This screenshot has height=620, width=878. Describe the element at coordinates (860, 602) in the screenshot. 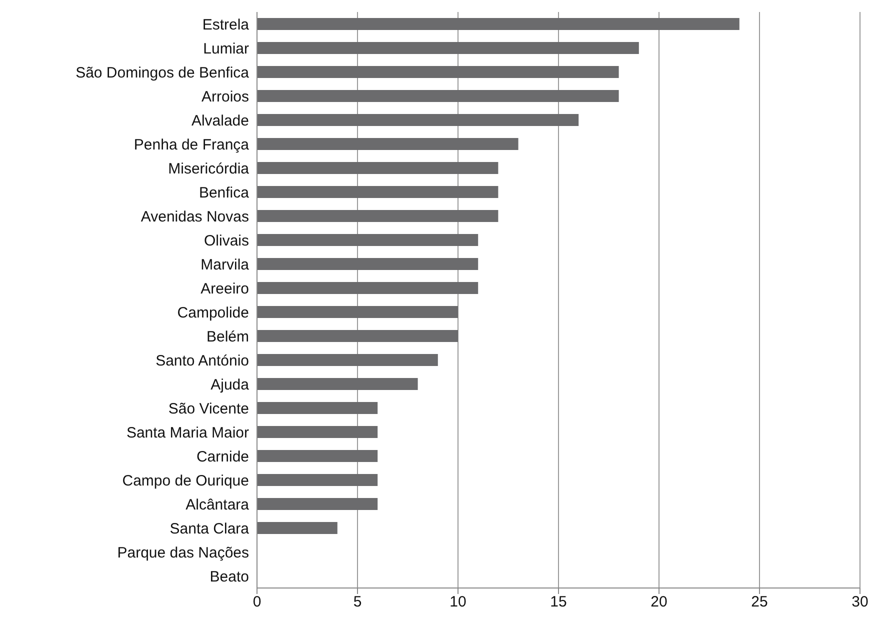

I see `x-tick-label: 30` at that location.